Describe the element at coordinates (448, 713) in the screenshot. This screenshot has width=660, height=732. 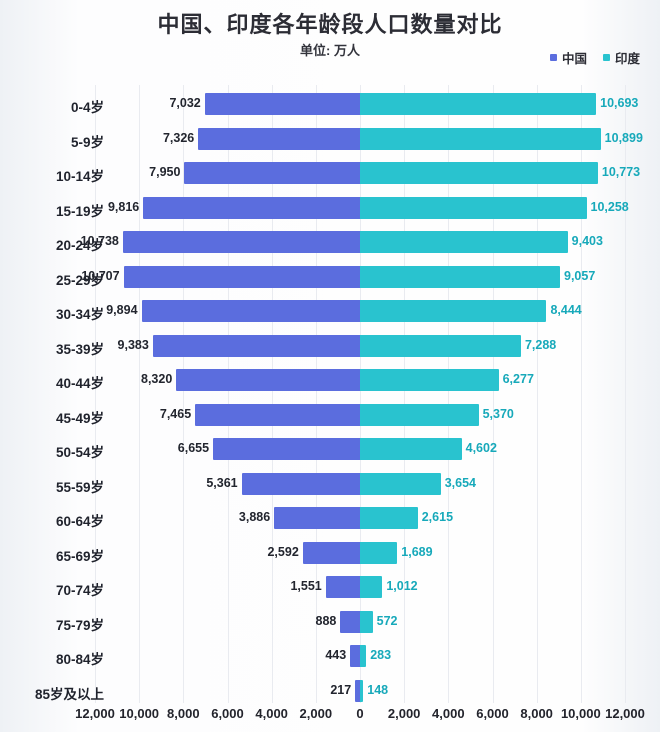
I see `x-axis-tick-label: 4,000` at that location.